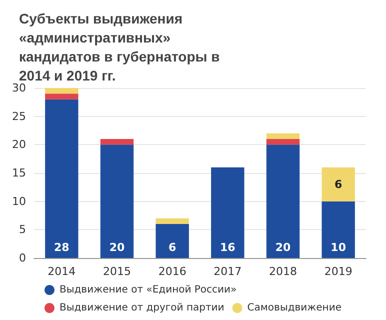 Image resolution: width=386 pixels, height=320 pixels. Describe the element at coordinates (338, 247) in the screenshot. I see `data-label: 10` at that location.